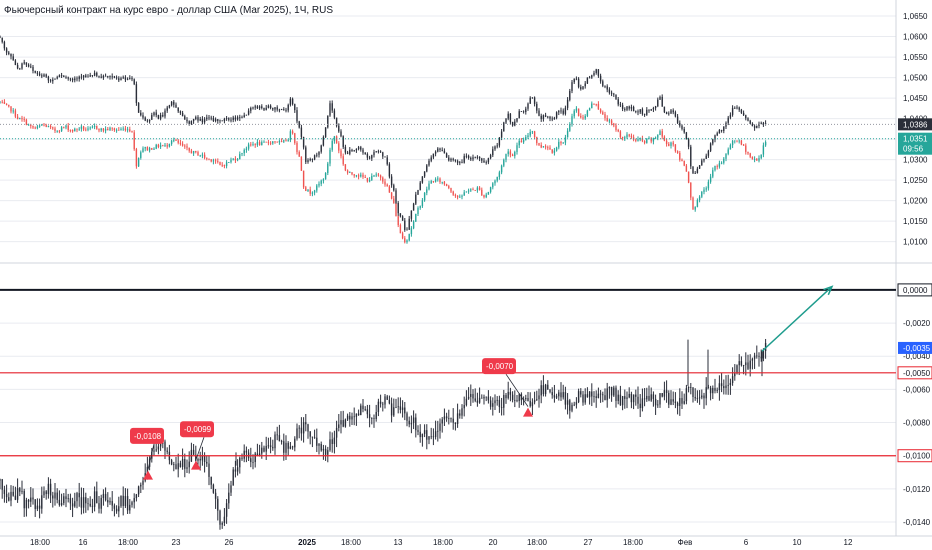 This screenshot has height=550, width=932. Describe the element at coordinates (499, 366) in the screenshot. I see `annotation-badge` at that location.